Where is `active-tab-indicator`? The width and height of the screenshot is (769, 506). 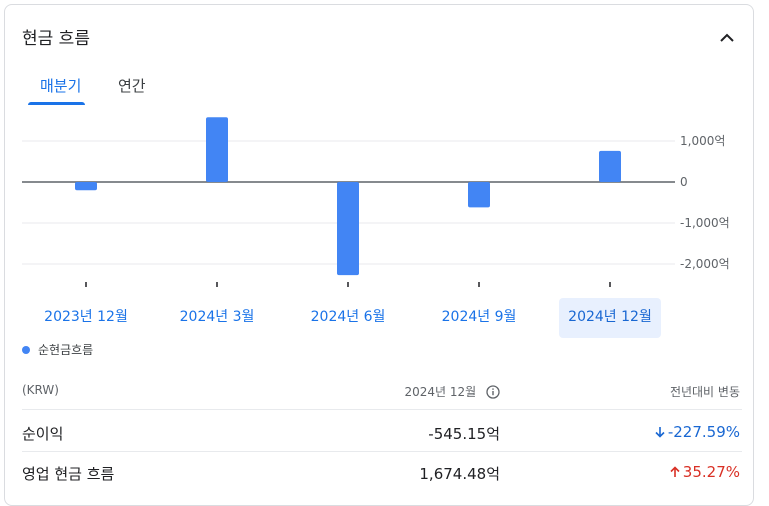 active-tab-indicator is located at coordinates (56, 103).